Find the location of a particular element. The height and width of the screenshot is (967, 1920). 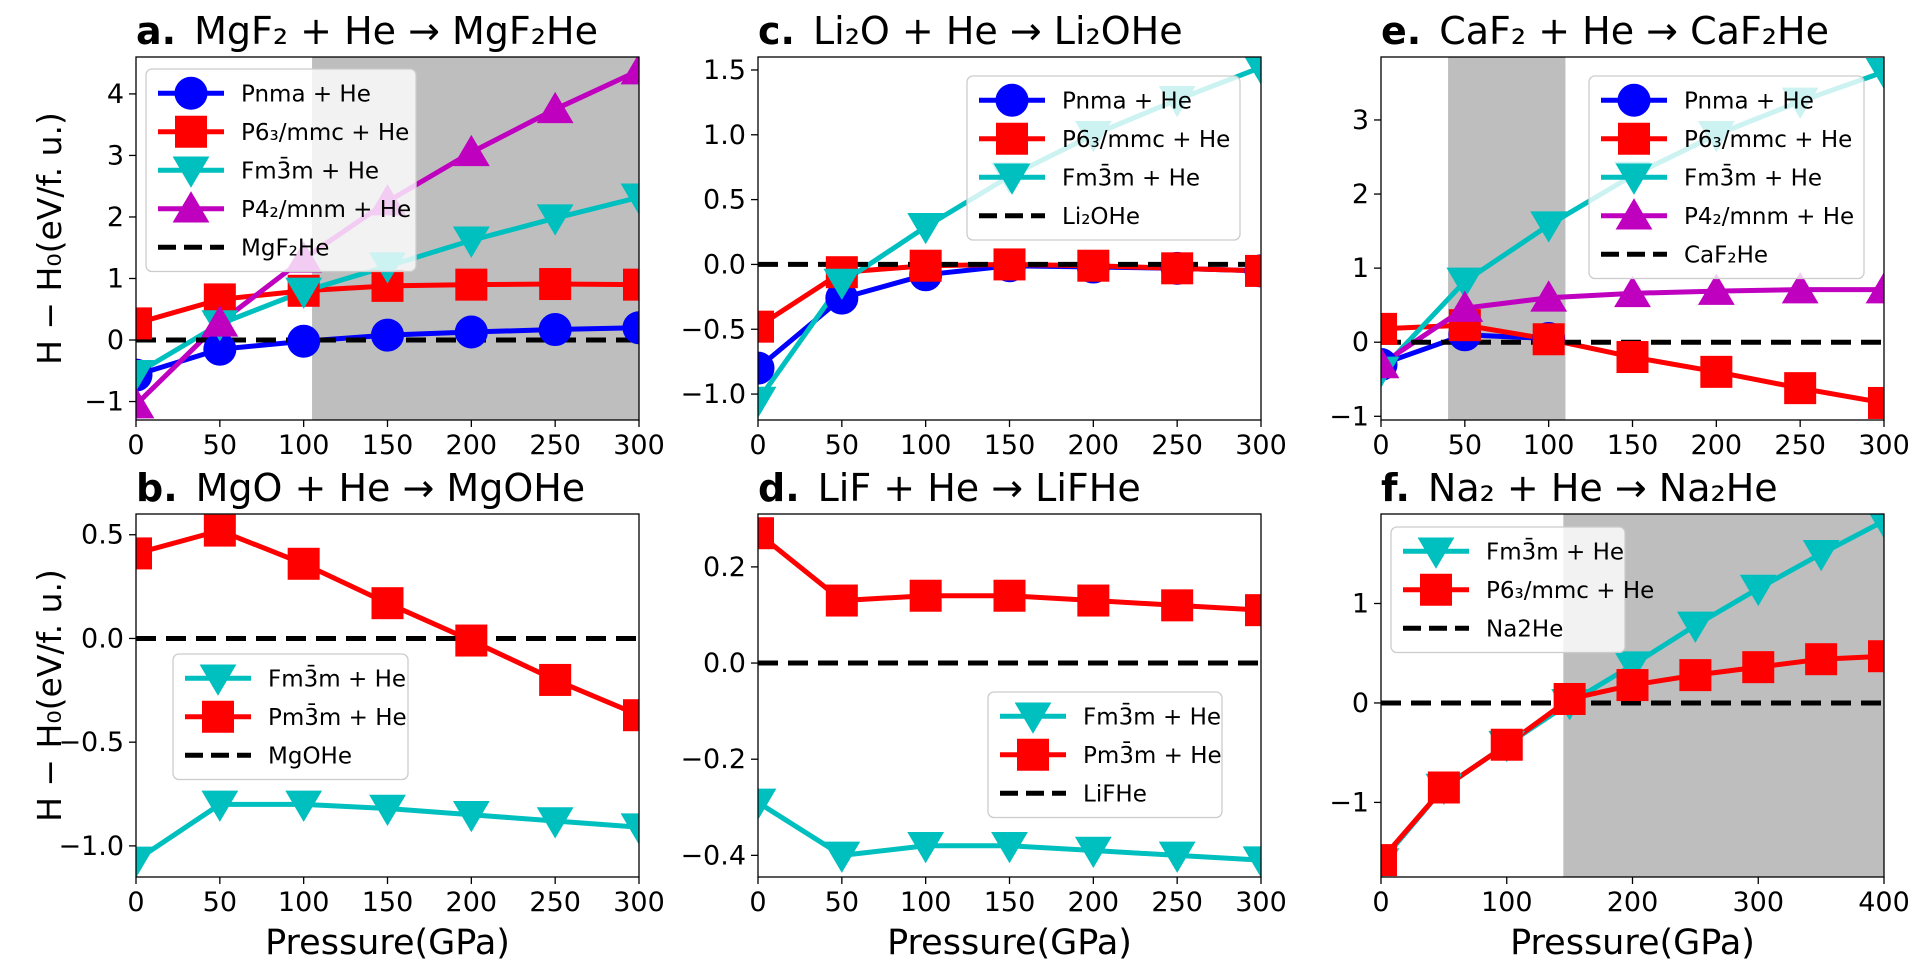

panel-title: e. CaF₂ + He → CaF₂He is located at coordinates (1605, 31).